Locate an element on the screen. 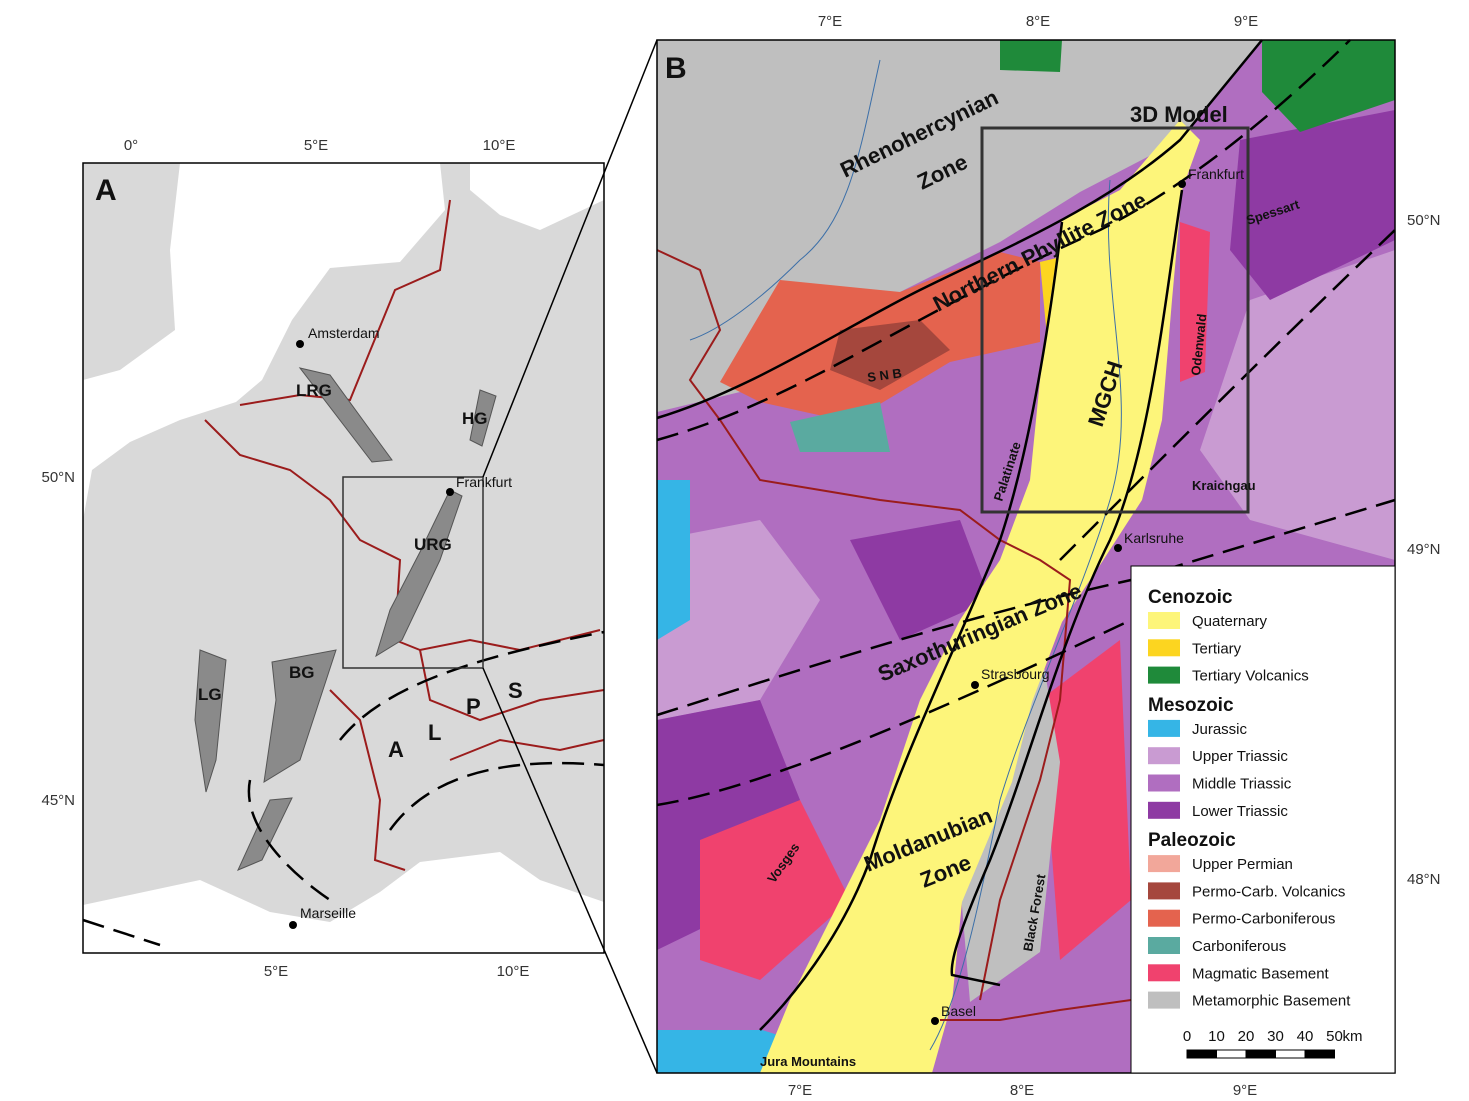 This screenshot has height=1101, width=1469. map-label: BG is located at coordinates (302, 672).